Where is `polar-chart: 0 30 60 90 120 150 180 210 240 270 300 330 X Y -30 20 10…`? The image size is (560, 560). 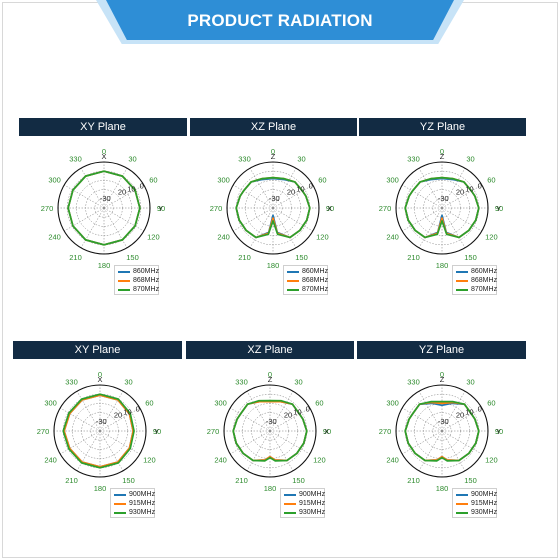 polar-chart: 0 30 60 90 120 150 180 210 240 270 300 330 X Y -30 20 10… is located at coordinates (103, 208).